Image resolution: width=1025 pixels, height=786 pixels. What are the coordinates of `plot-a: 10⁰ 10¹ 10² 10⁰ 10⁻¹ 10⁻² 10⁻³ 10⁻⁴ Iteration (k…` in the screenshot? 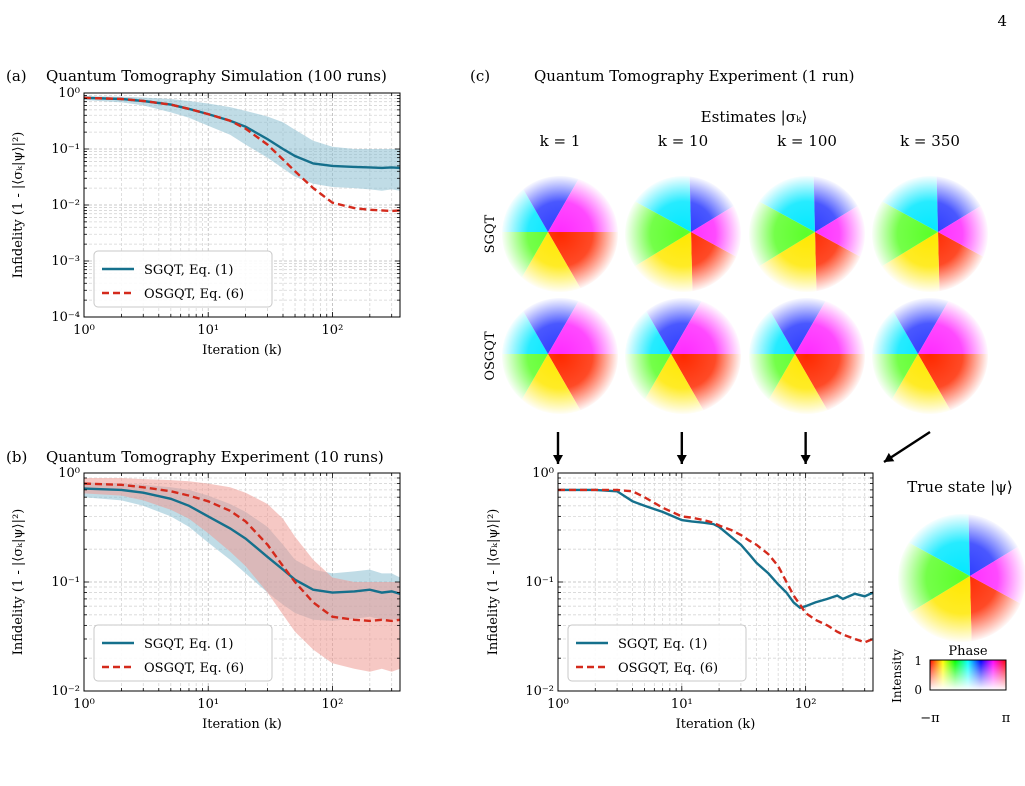 It's located at (206, 222).